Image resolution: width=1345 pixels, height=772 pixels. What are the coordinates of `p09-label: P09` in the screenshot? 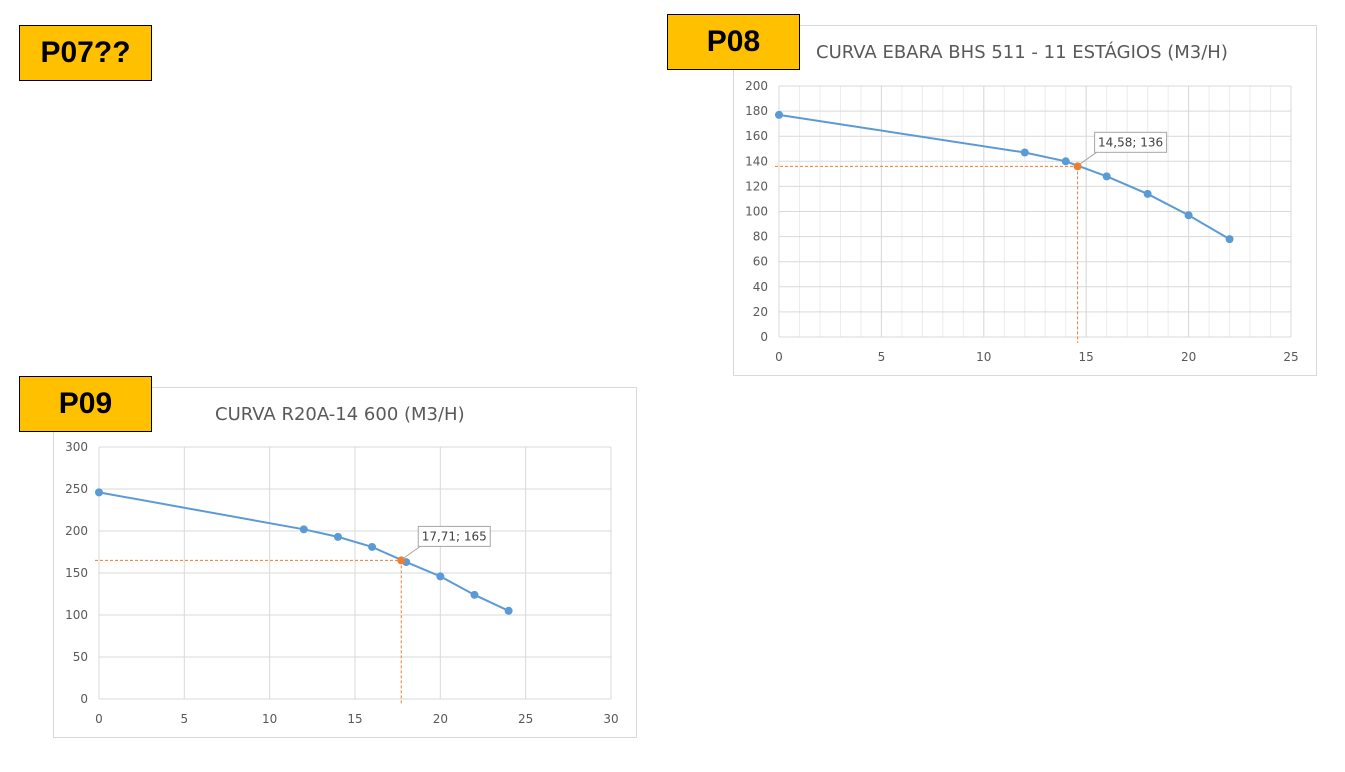 It's located at (85, 404).